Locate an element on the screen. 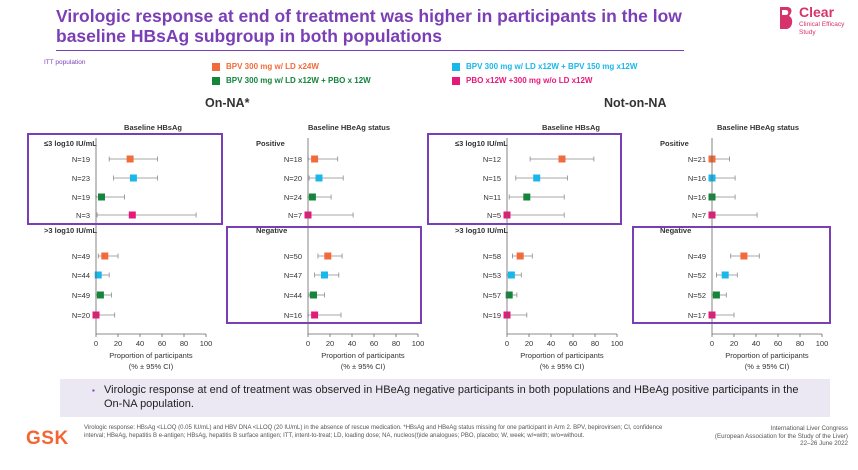  legend-swatch-arm1 is located at coordinates (216, 66).